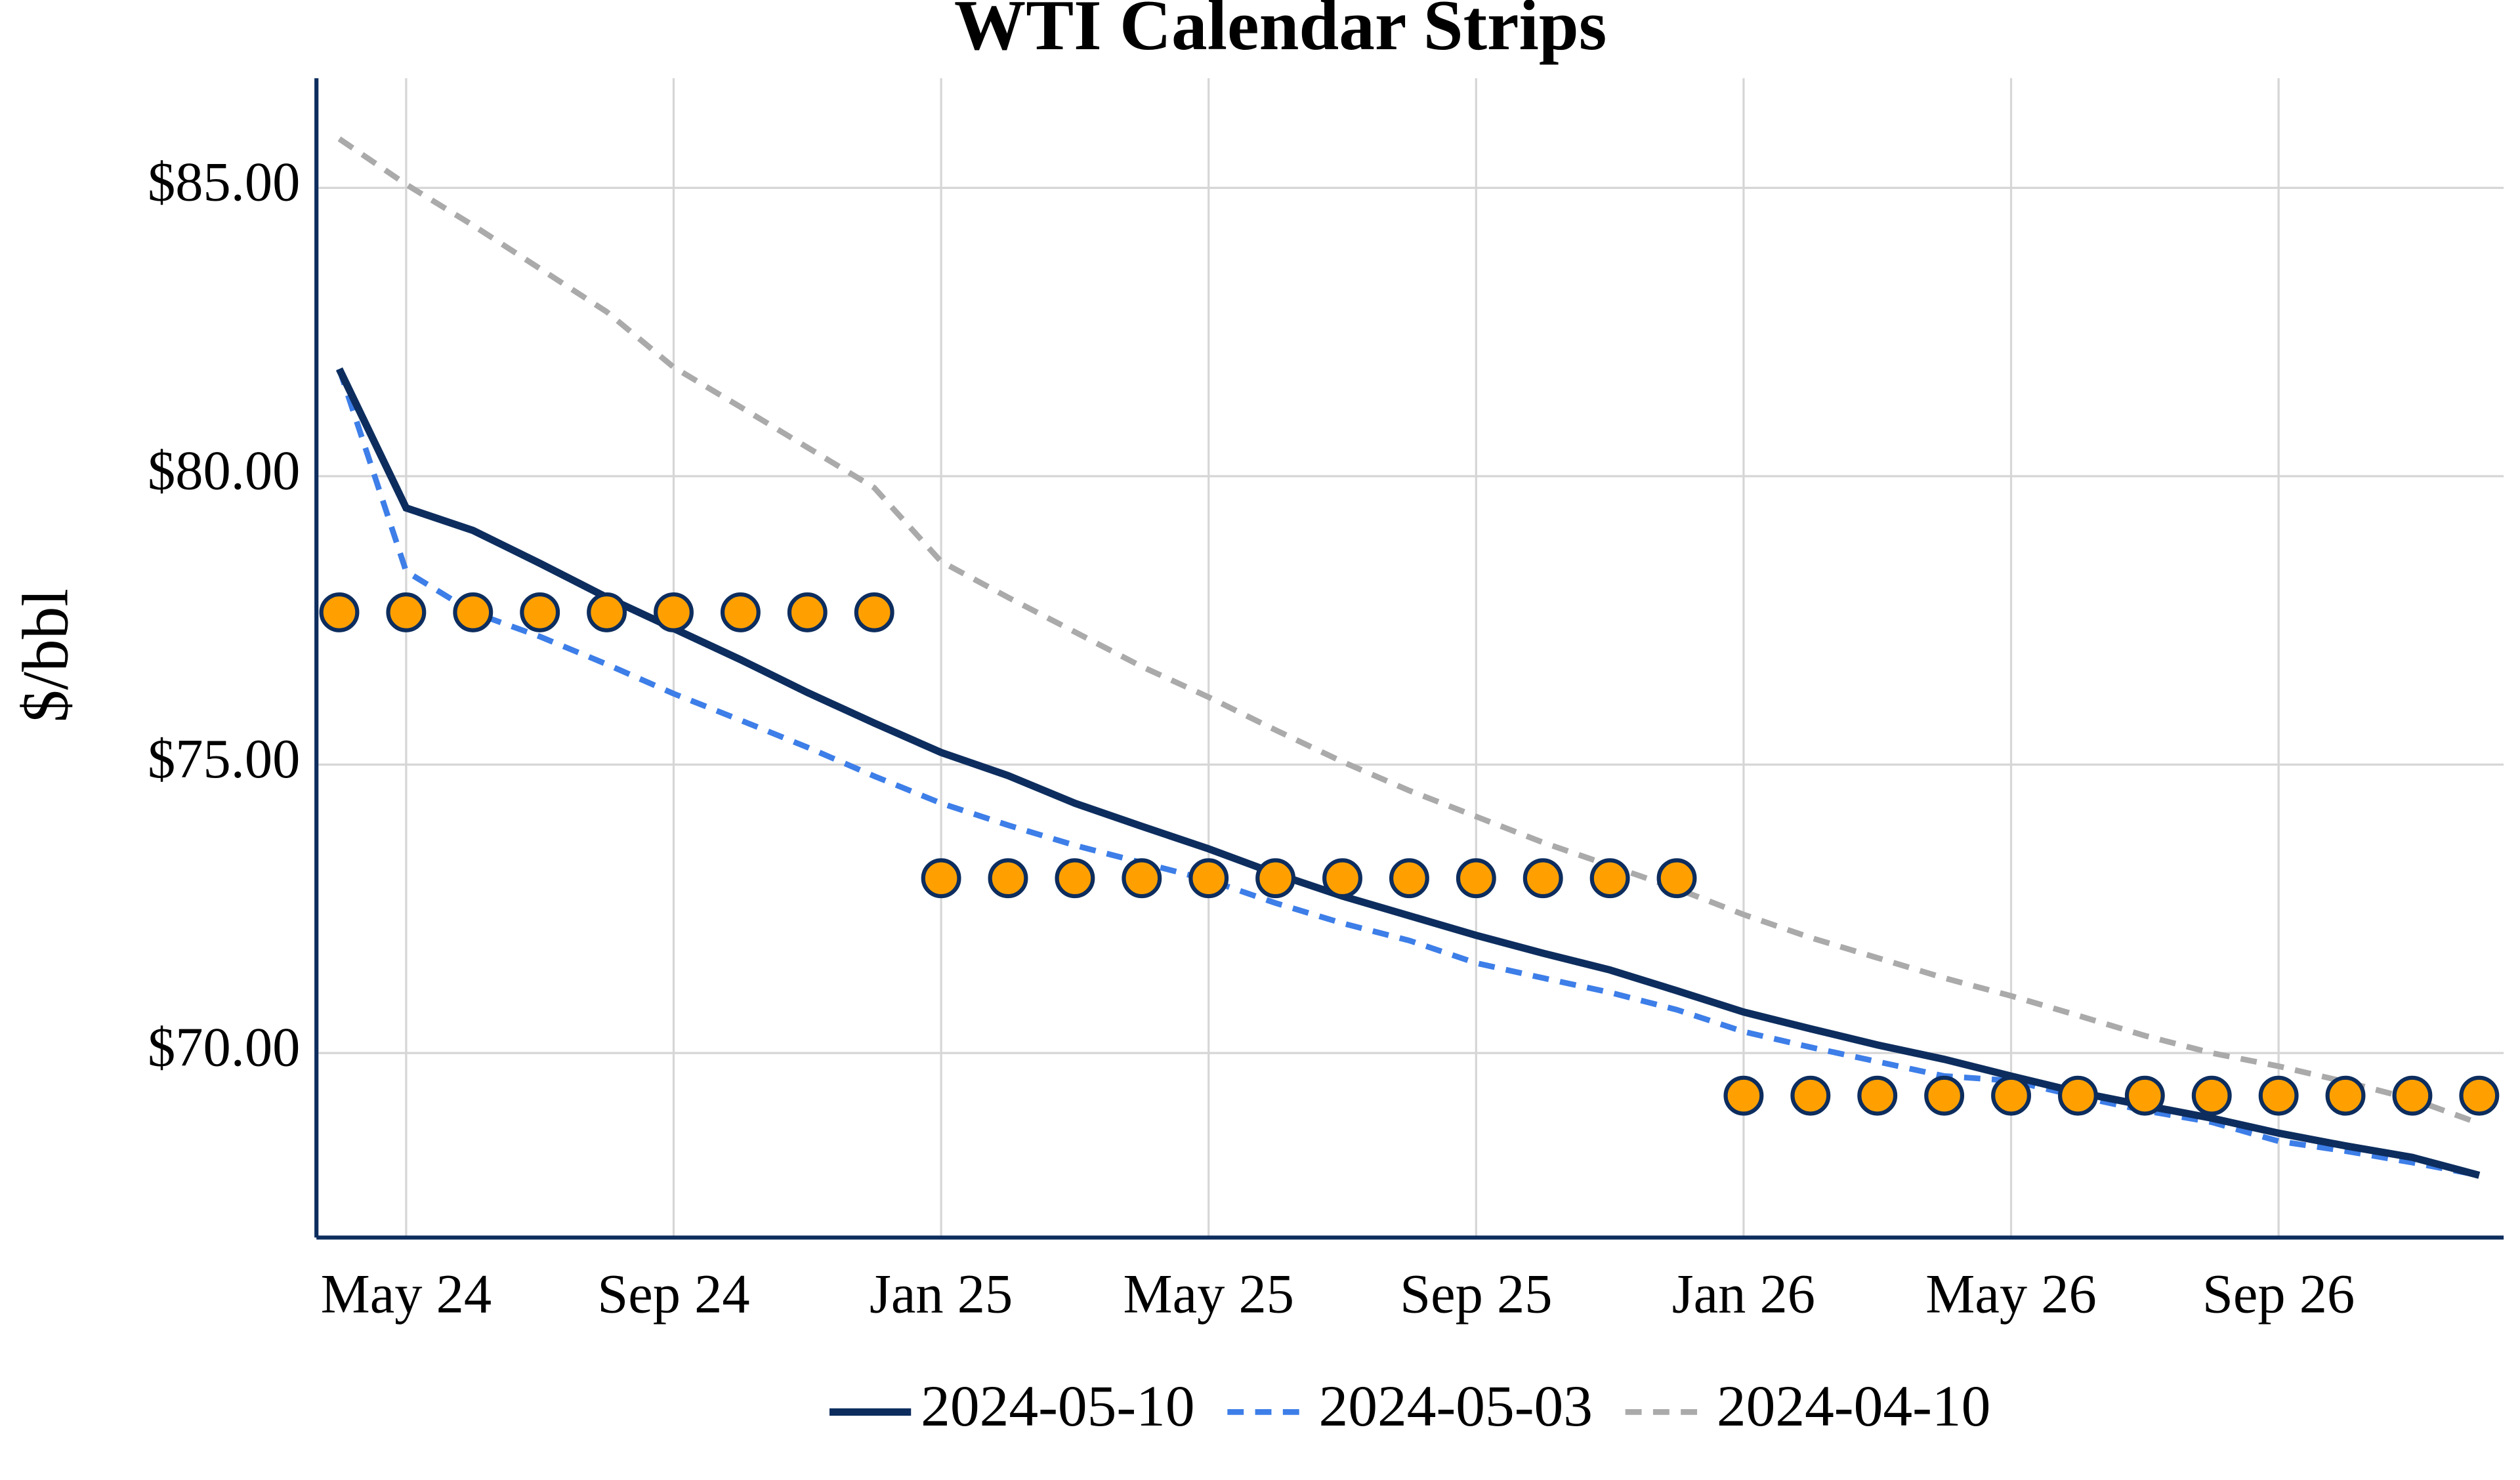  I want to click on x-tick-label: May 24, so click(406, 1294).